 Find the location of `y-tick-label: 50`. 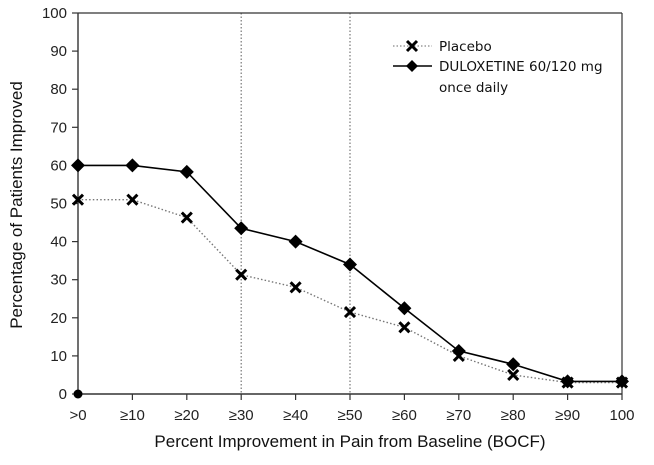

y-tick-label: 50 is located at coordinates (58, 204).